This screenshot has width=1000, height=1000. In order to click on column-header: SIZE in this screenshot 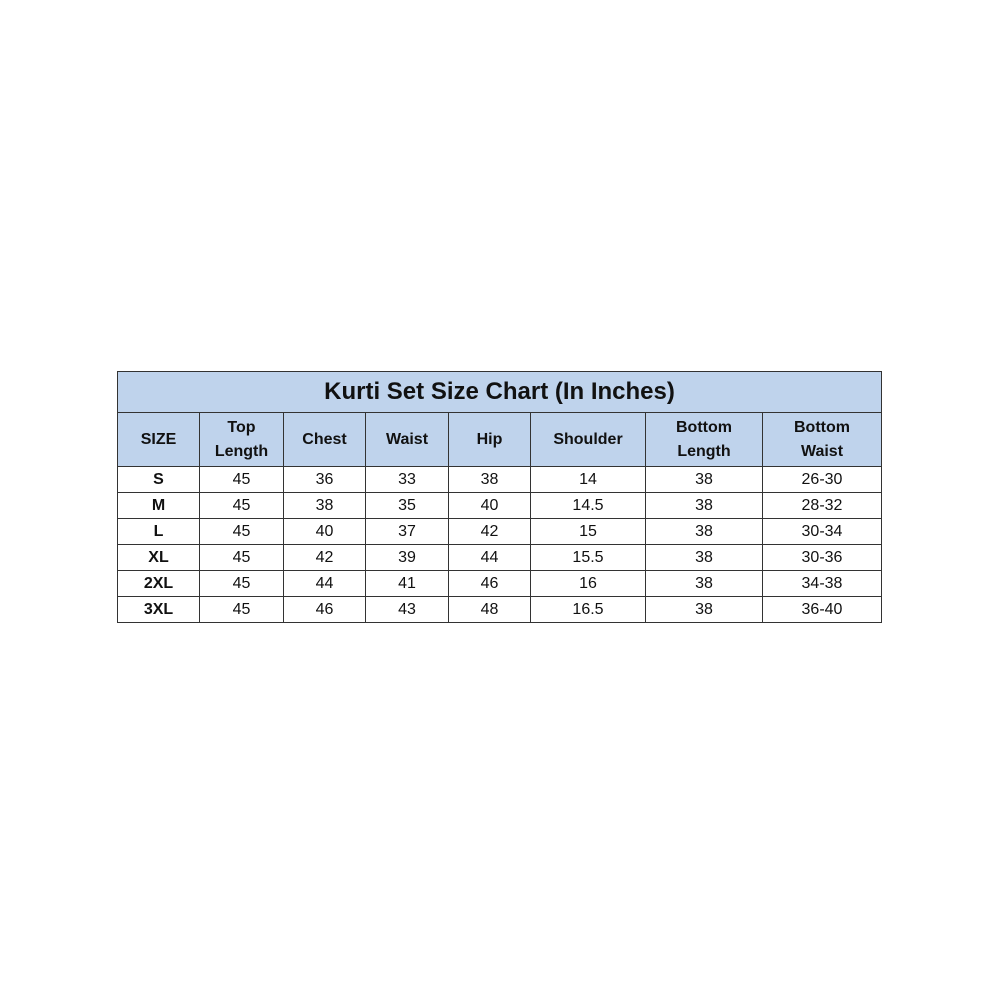, I will do `click(158, 439)`.